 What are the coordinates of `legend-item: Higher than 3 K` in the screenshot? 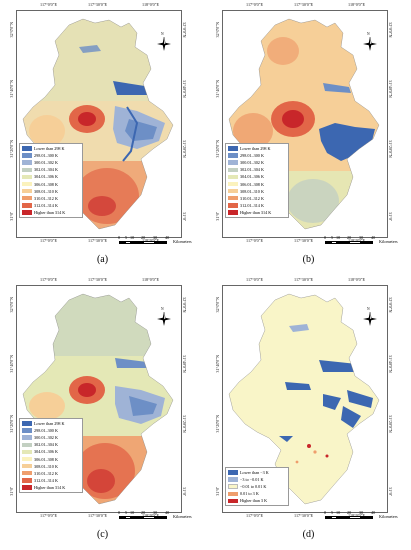 It's located at (257, 500).